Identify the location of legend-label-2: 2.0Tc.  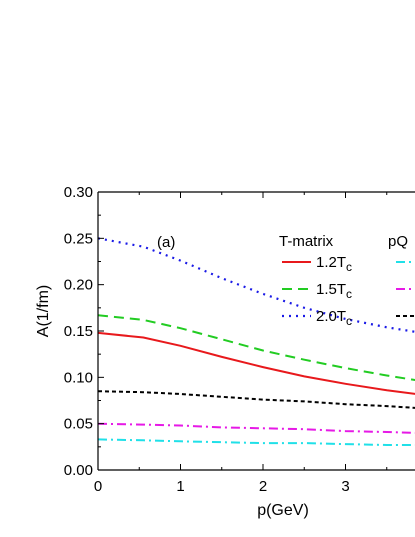
(334, 318).